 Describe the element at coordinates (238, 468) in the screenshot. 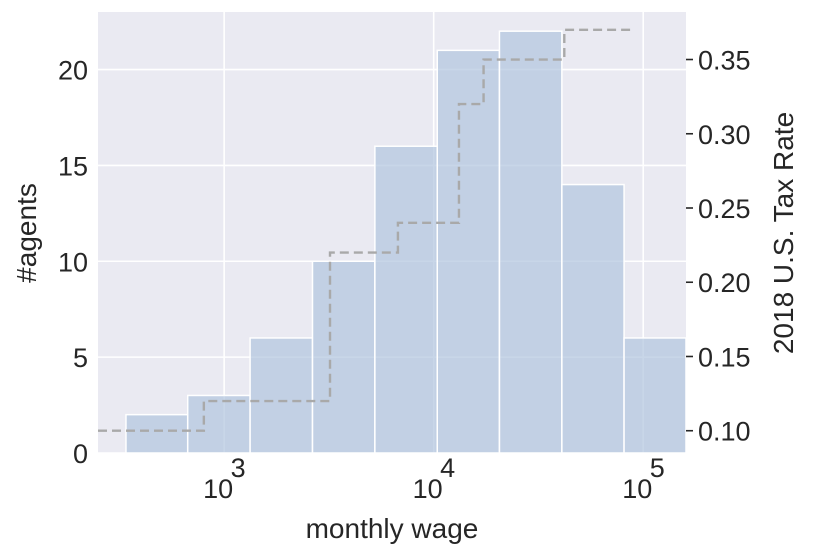

I see `x-tick-exponent: 3` at that location.